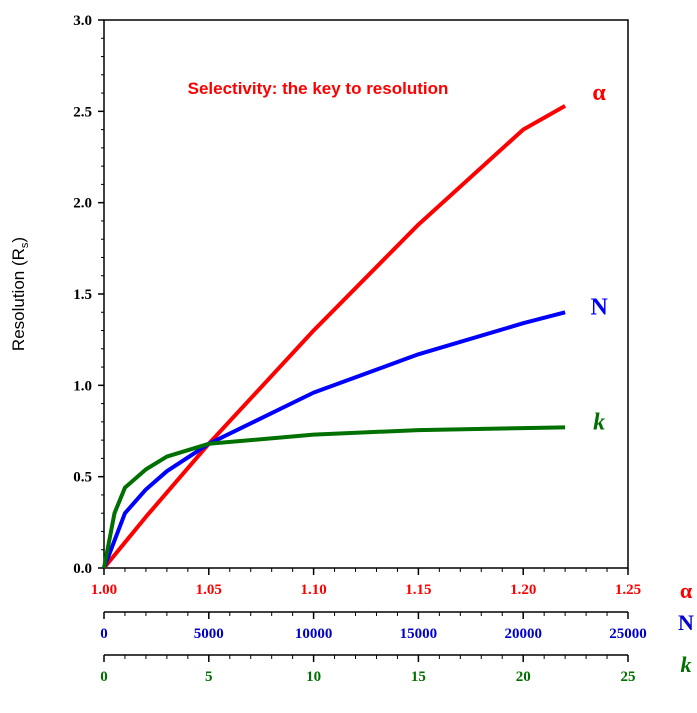 This screenshot has width=697, height=713. What do you see at coordinates (628, 634) in the screenshot?
I see `x-tick-label: 25000` at bounding box center [628, 634].